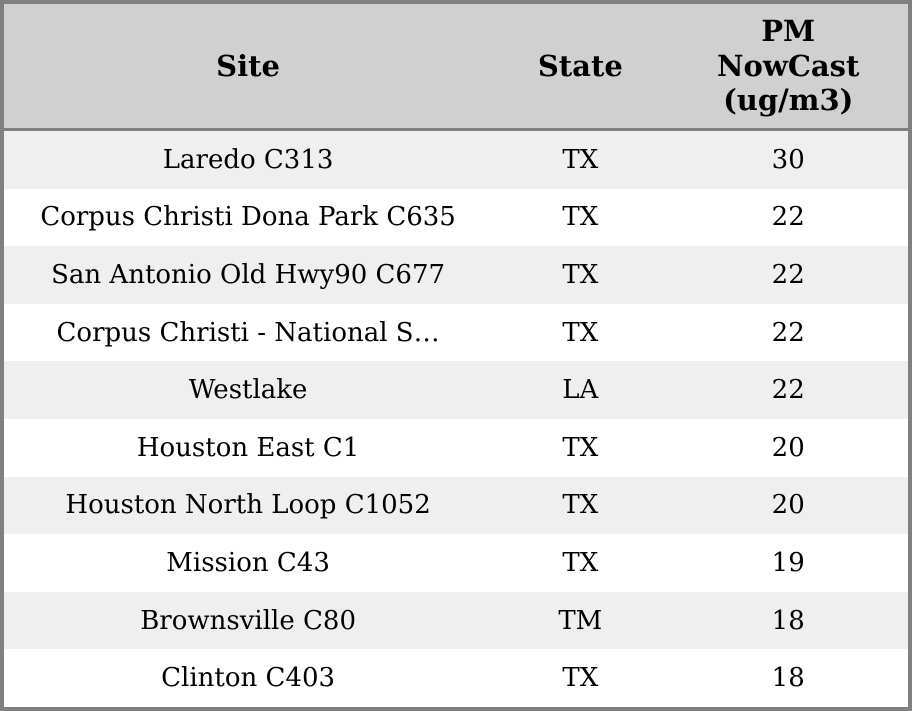 The image size is (912, 711). Describe the element at coordinates (788, 67) in the screenshot. I see `column-header-pm-nowcast: PM NowCast (ug/m3)` at that location.